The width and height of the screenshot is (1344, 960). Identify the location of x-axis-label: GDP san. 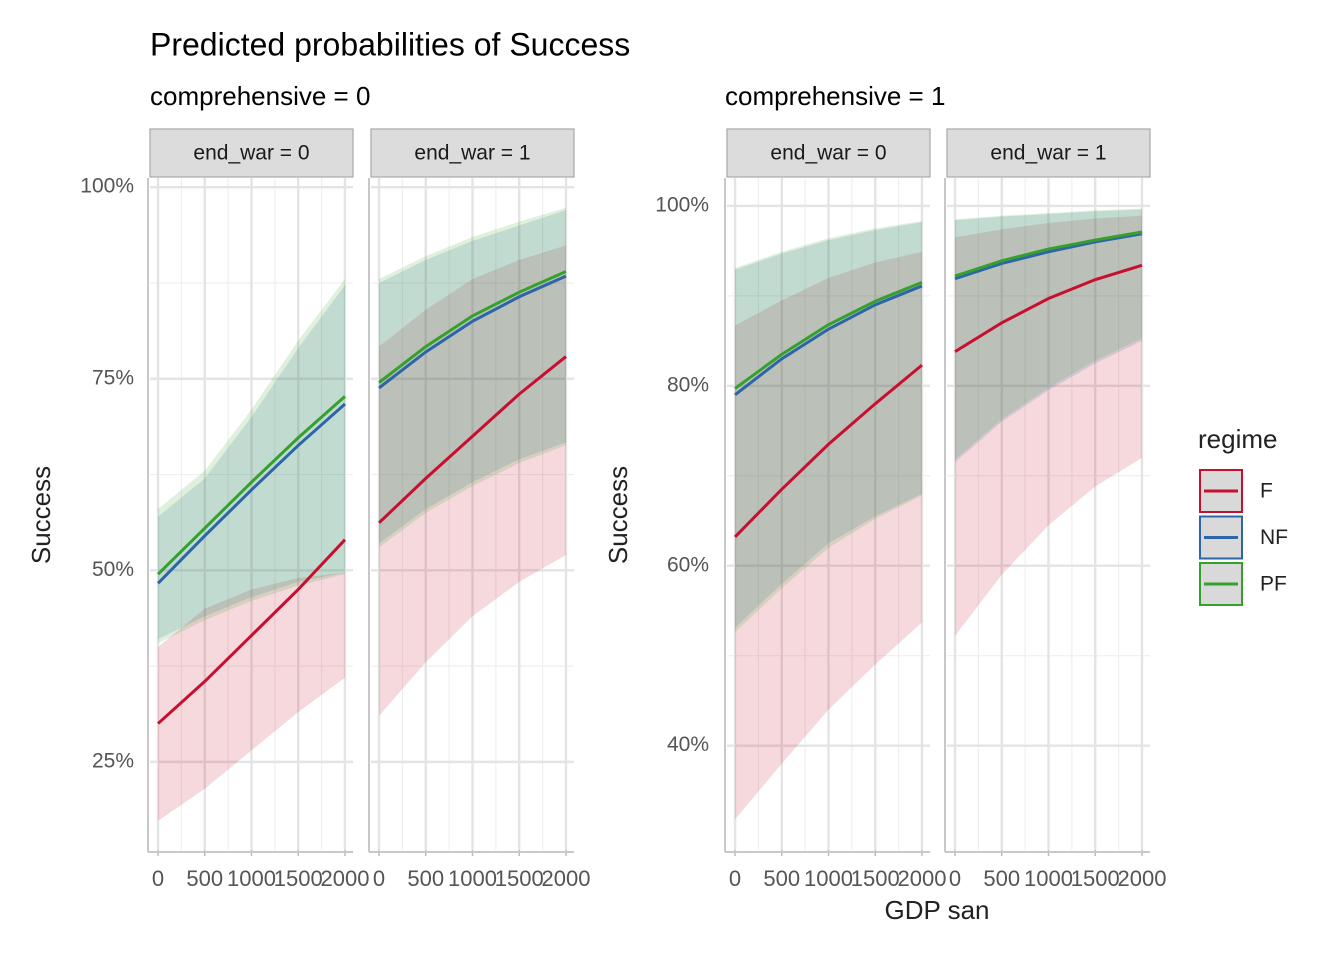
(936, 910).